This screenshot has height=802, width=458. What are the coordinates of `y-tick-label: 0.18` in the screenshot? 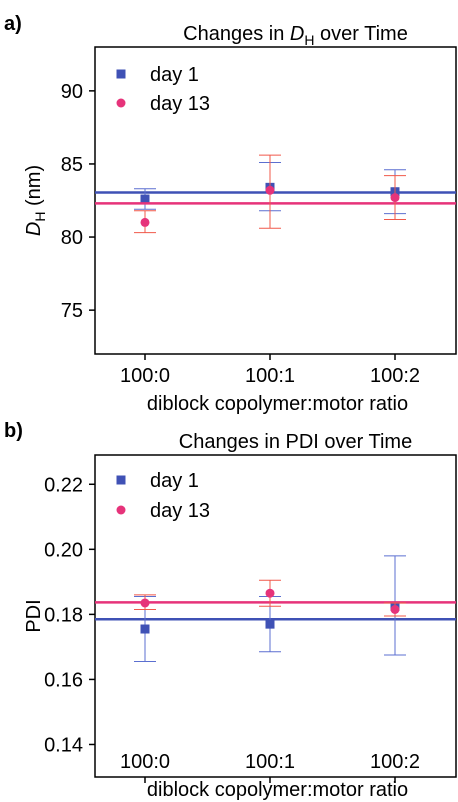 It's located at (63, 615).